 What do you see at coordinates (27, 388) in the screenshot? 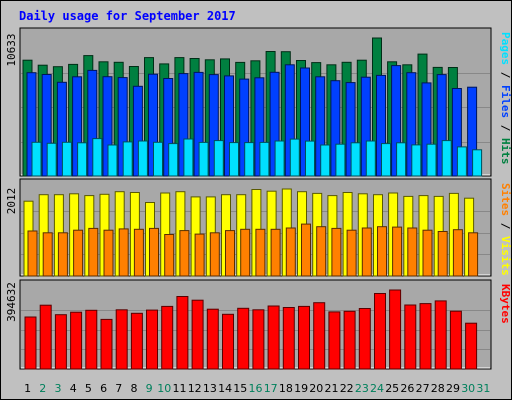
I see `x-label-day-1: 1` at bounding box center [27, 388].